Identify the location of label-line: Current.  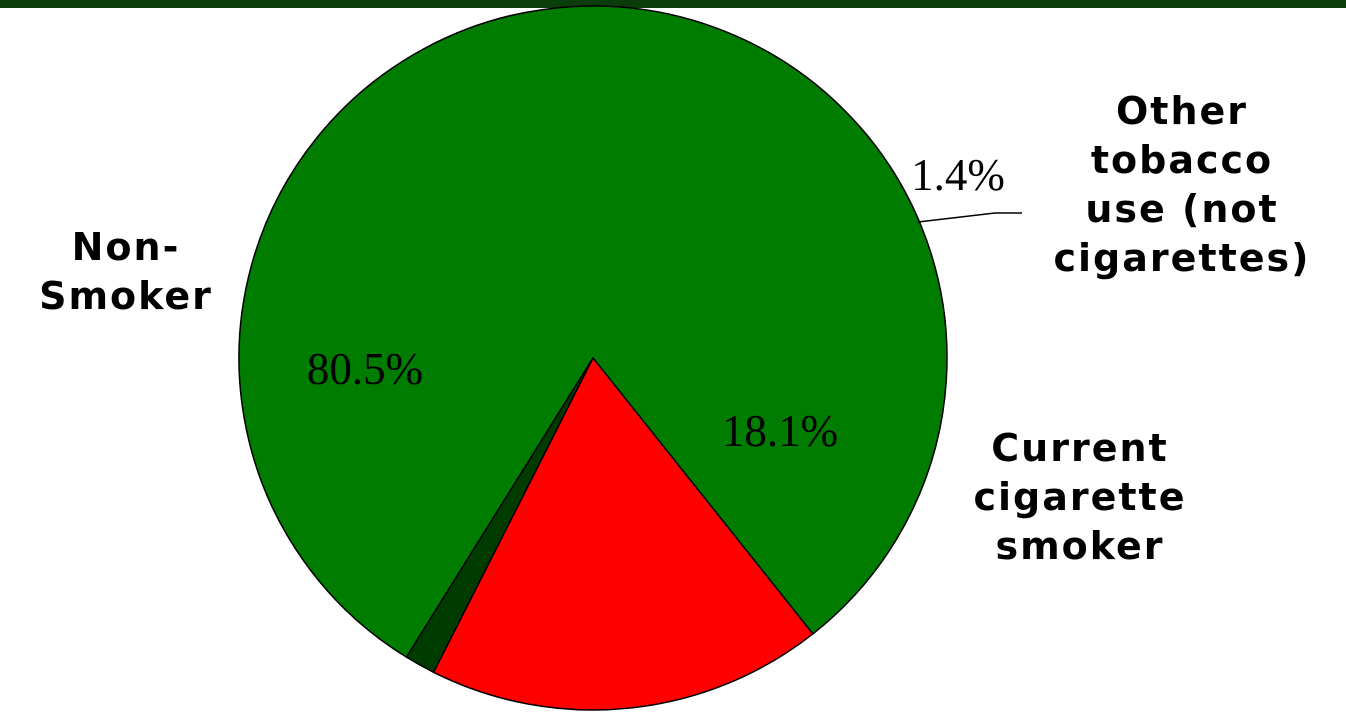
(1080, 448).